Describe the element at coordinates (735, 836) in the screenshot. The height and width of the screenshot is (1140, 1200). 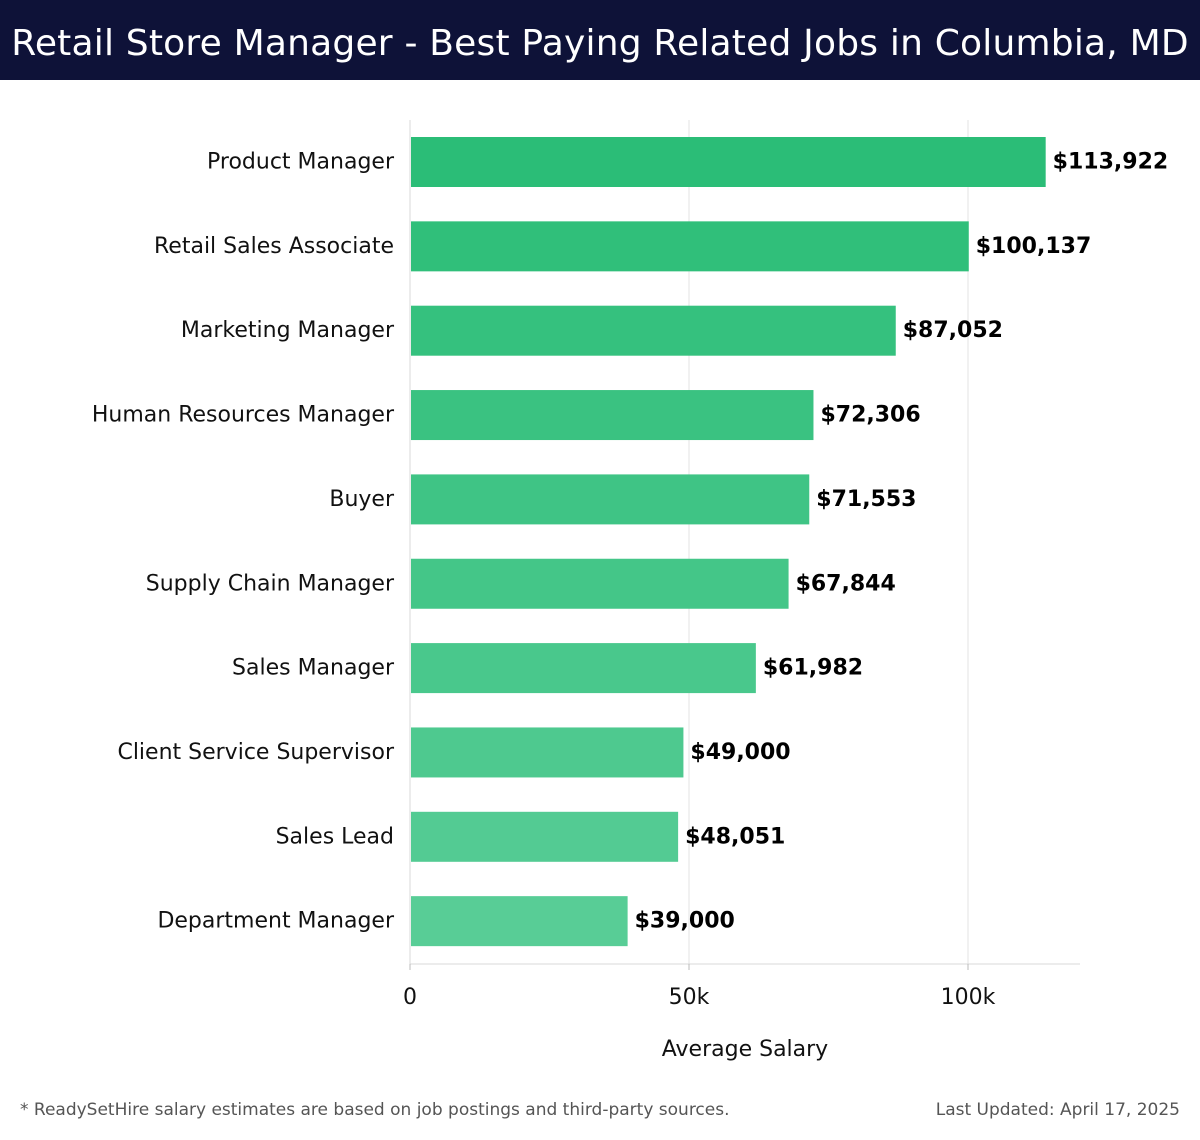
I see `value-label: $48,051` at that location.